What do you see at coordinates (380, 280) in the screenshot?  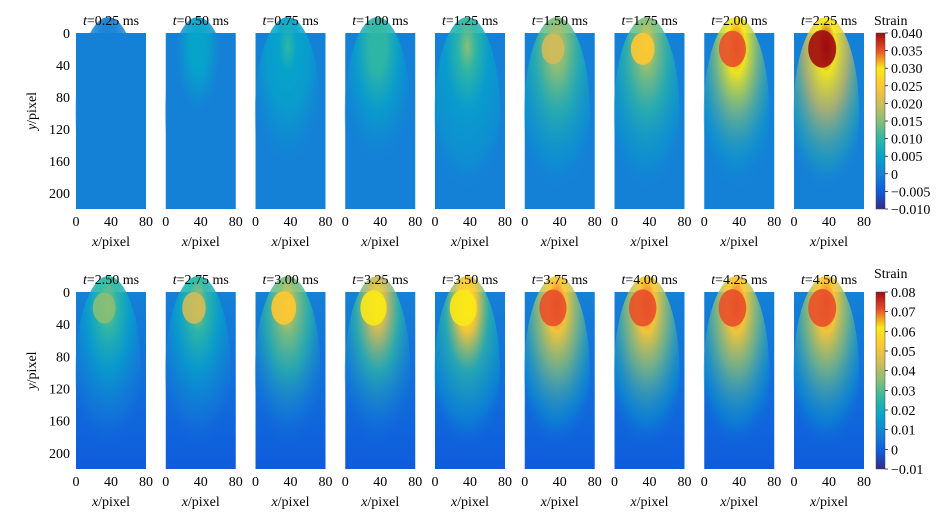 I see `panel-title: t=3.25 ms` at bounding box center [380, 280].